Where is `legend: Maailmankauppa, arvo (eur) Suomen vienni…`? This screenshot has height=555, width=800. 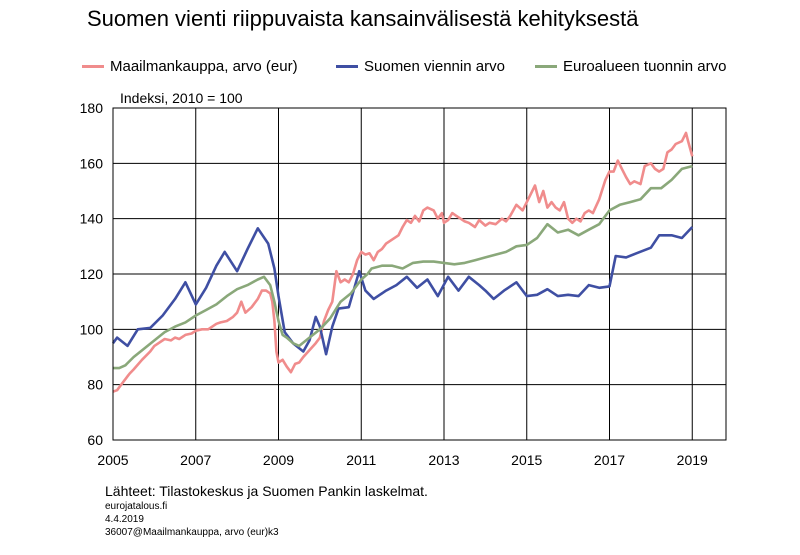 legend: Maailmankauppa, arvo (eur) Suomen vienni… is located at coordinates (400, 70).